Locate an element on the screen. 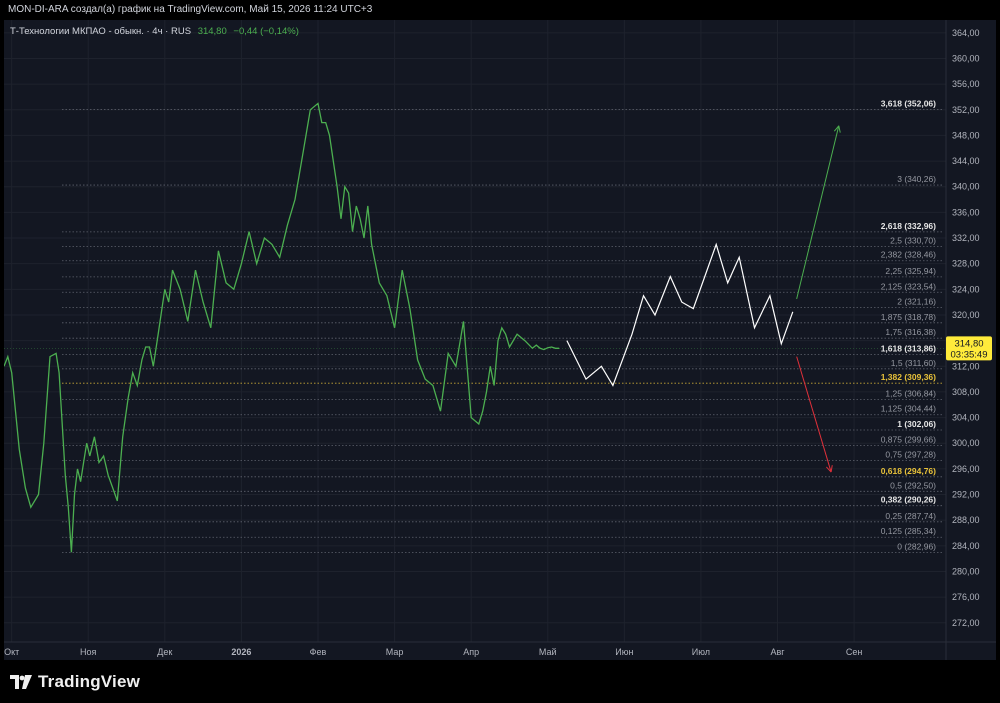 The height and width of the screenshot is (703, 1000). price-tick-label: 360,00 is located at coordinates (966, 58).